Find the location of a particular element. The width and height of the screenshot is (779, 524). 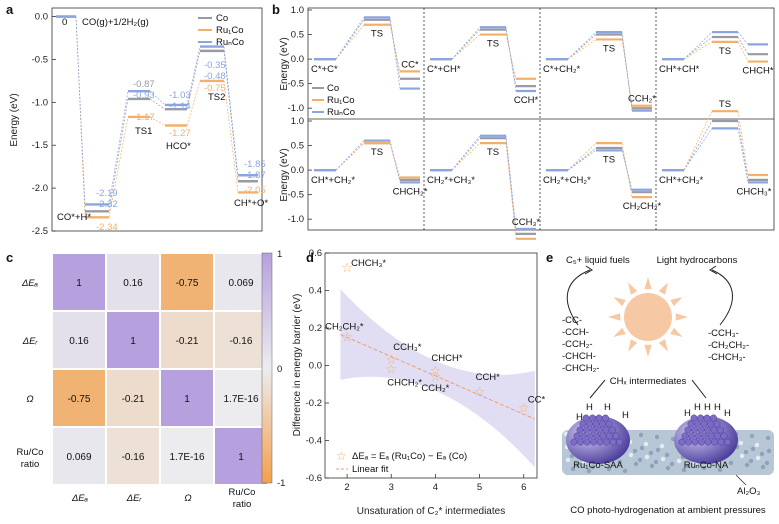

d-ytick-label: 0.6 is located at coordinates (315, 253).